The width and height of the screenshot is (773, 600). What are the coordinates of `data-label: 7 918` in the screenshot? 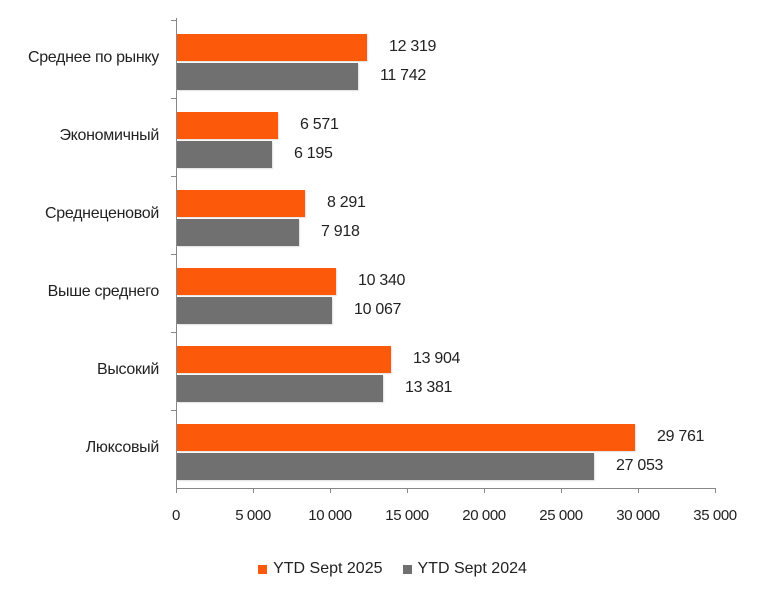 It's located at (340, 231).